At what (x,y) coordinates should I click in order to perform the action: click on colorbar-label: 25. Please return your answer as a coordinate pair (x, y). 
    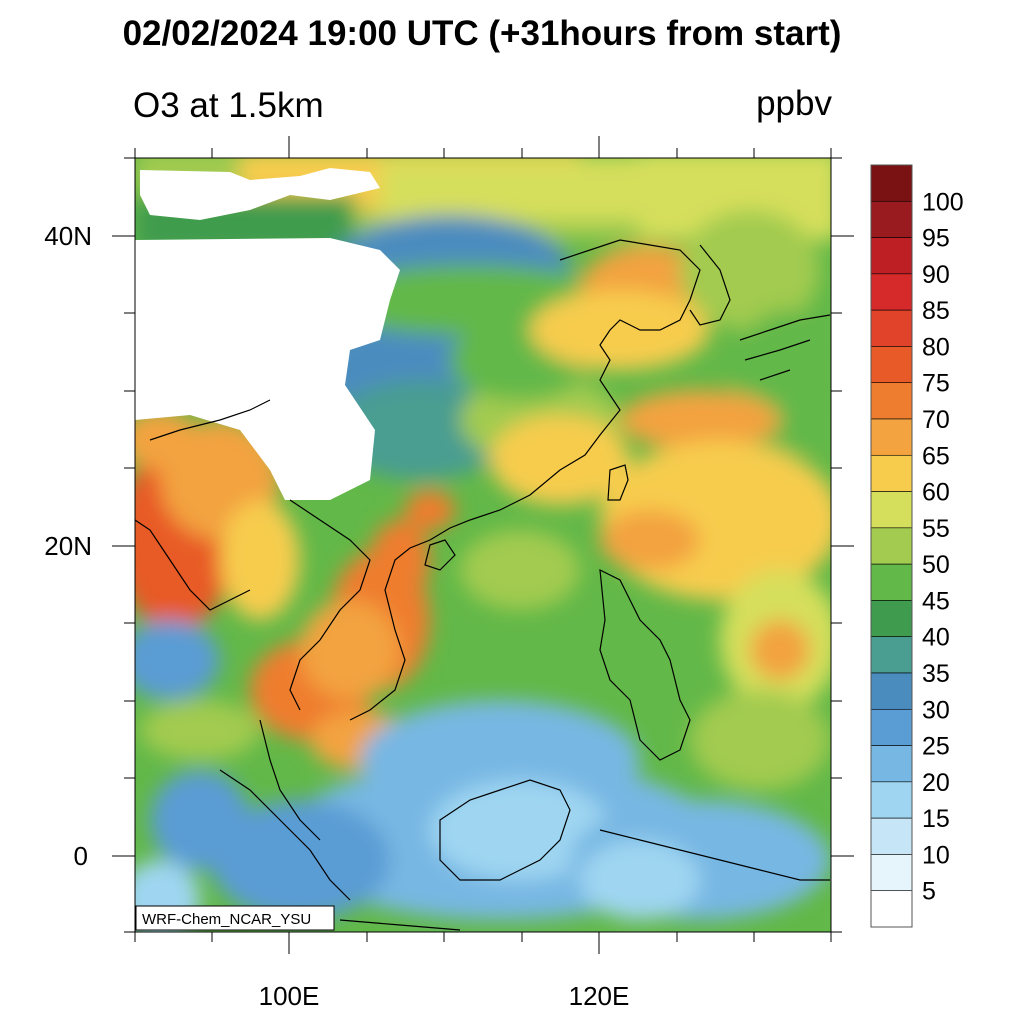
    Looking at the image, I should click on (936, 747).